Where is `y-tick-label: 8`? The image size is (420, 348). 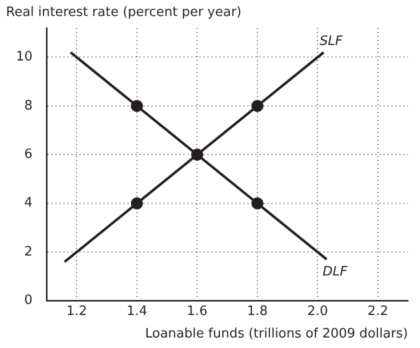 y-tick-label: 8 is located at coordinates (28, 106).